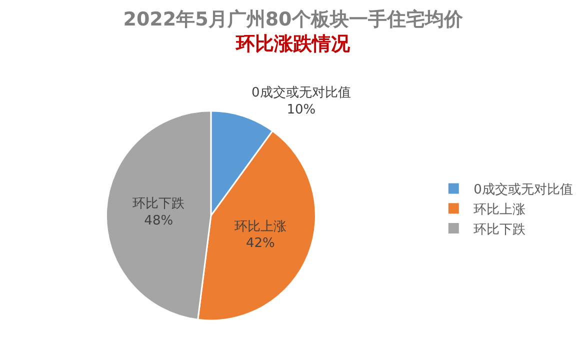 The width and height of the screenshot is (586, 352). What do you see at coordinates (158, 204) in the screenshot?
I see `slice-label: 环比下跌` at bounding box center [158, 204].